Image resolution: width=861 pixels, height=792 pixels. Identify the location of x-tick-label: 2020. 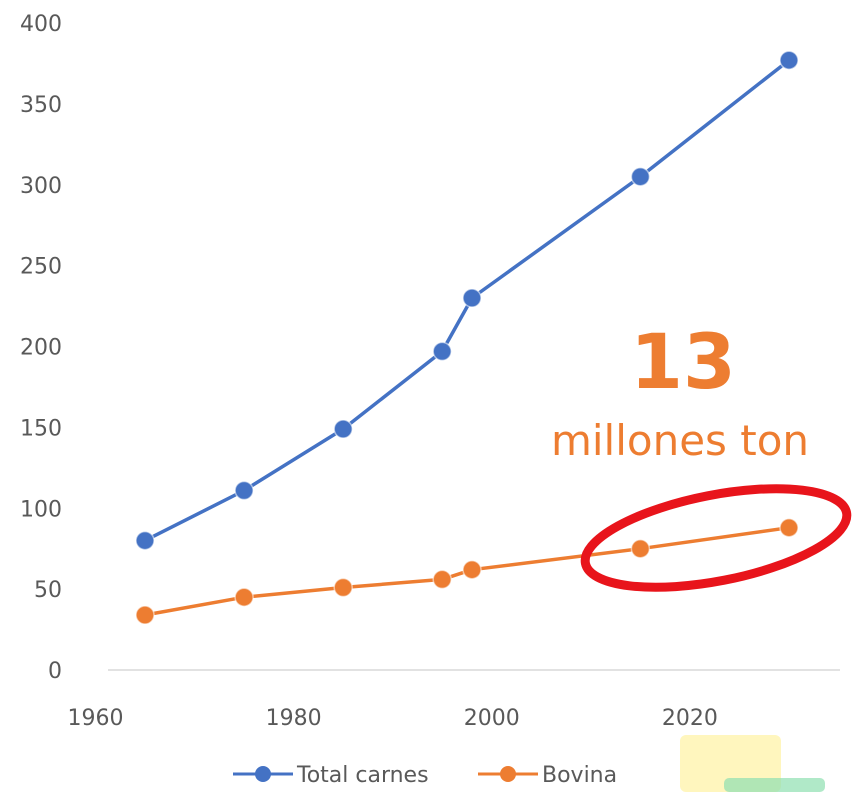
(690, 718).